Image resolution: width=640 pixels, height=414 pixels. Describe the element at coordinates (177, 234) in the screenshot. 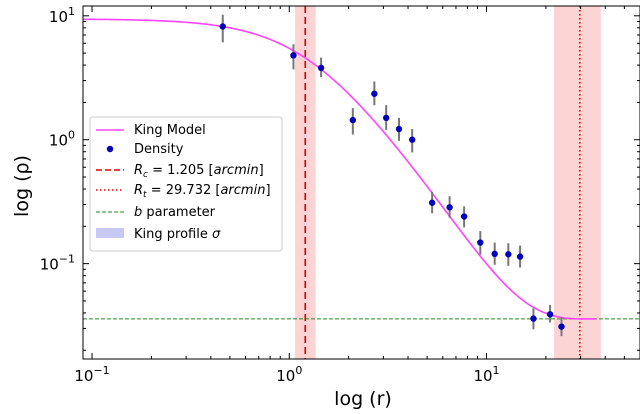

I see `legend-sigma-label: King profile σ` at that location.